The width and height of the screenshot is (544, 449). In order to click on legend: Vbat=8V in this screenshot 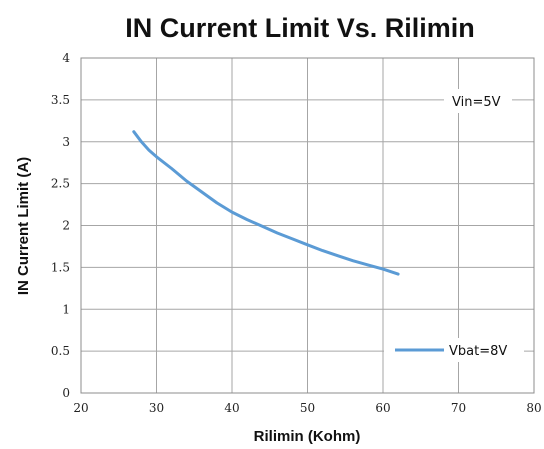, I will do `click(454, 350)`.